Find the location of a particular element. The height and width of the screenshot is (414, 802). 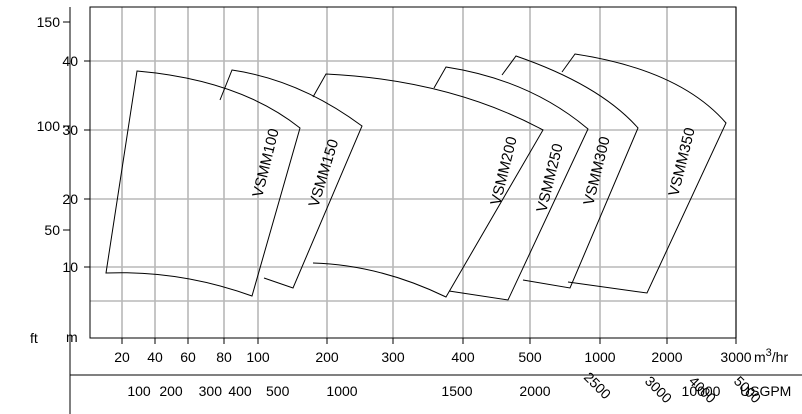

m3hr-tick-label: 500 is located at coordinates (530, 357).